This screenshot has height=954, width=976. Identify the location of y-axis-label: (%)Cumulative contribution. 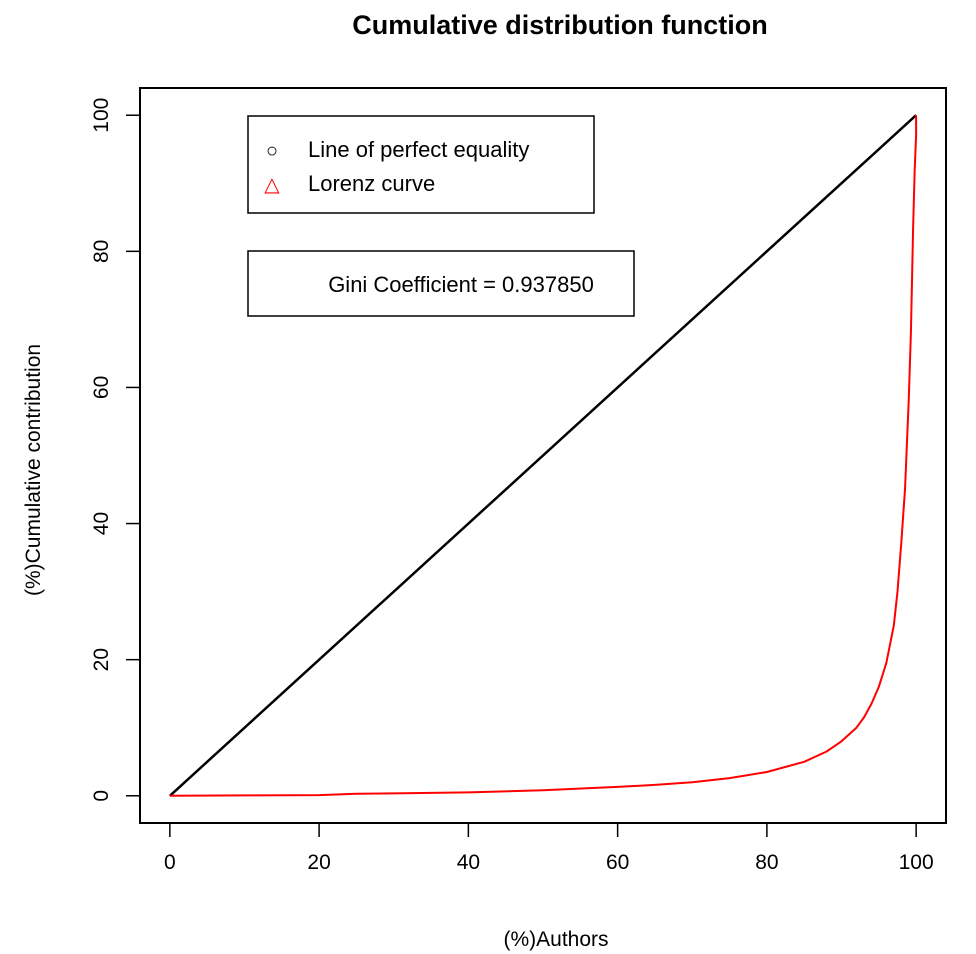
(33, 470).